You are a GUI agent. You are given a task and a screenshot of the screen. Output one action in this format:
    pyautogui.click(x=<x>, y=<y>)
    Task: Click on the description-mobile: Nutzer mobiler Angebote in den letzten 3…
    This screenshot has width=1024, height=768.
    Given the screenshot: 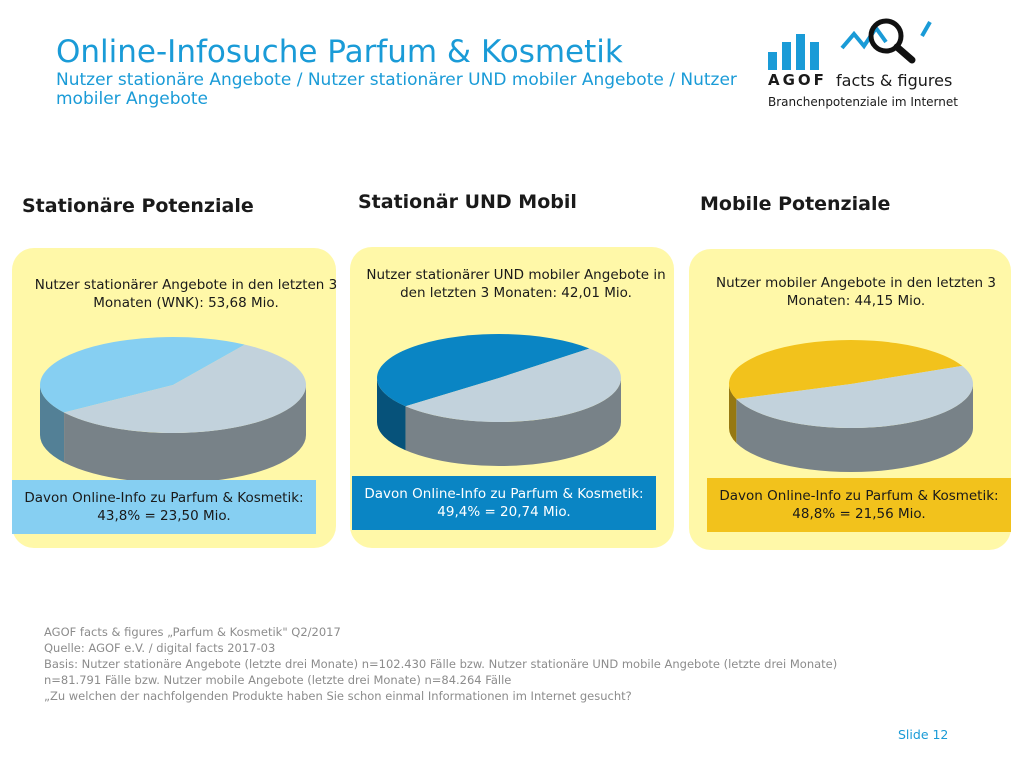 What is the action you would take?
    pyautogui.click(x=856, y=292)
    